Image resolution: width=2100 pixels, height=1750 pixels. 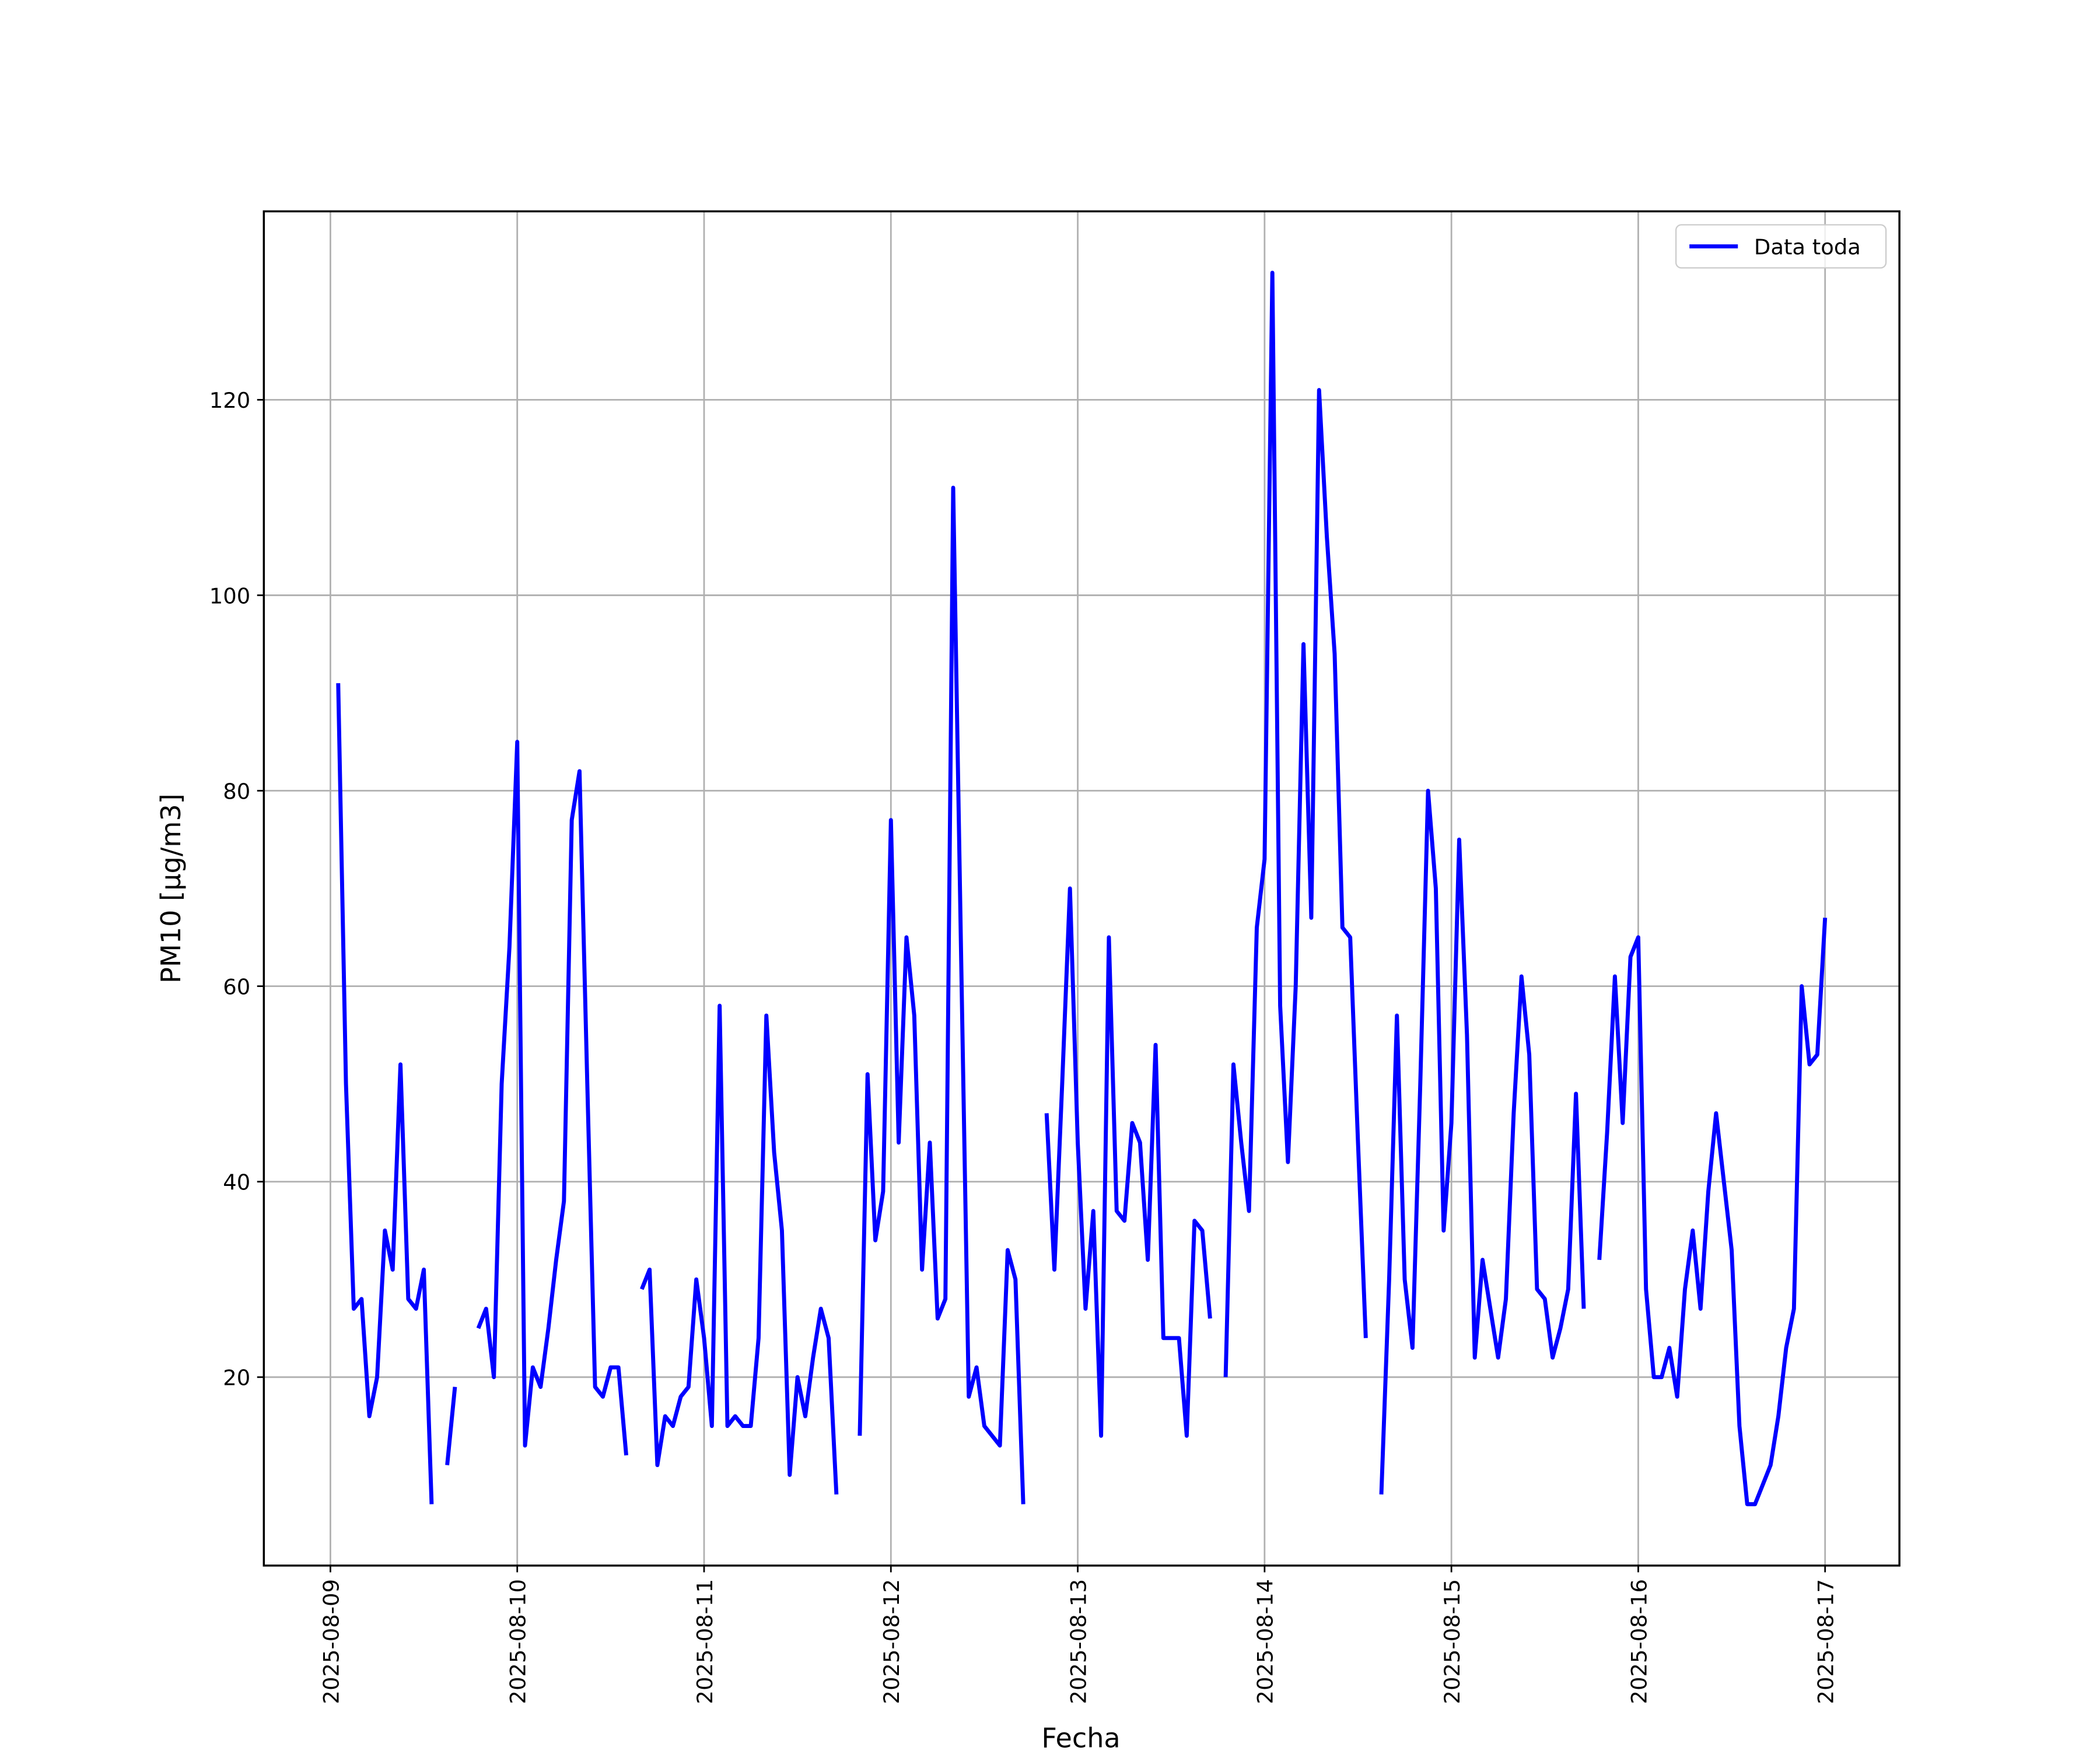 What do you see at coordinates (1080, 1736) in the screenshot?
I see `x-axis-label: Fecha` at bounding box center [1080, 1736].